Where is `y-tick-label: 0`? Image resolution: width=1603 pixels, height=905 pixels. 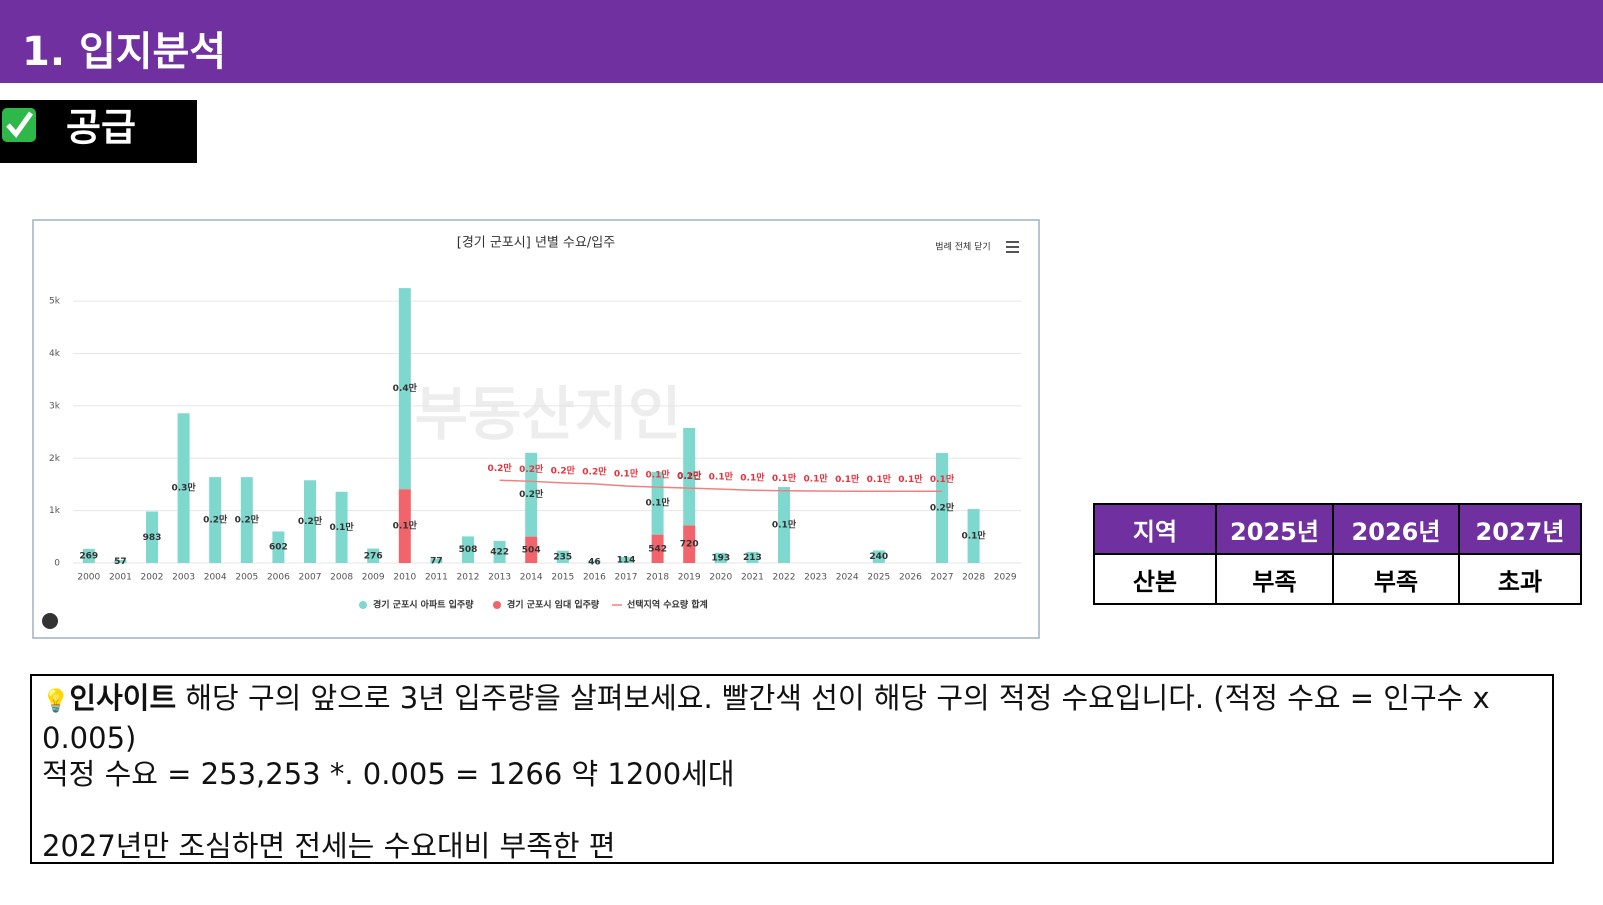
y-tick-label: 0 is located at coordinates (57, 564).